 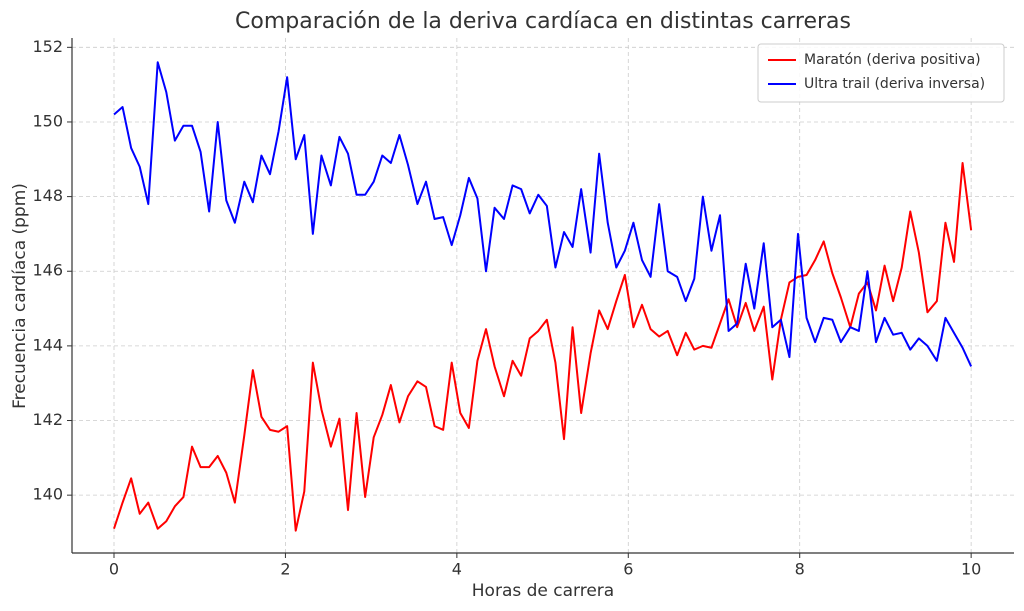 I want to click on legend-box, so click(x=881, y=73).